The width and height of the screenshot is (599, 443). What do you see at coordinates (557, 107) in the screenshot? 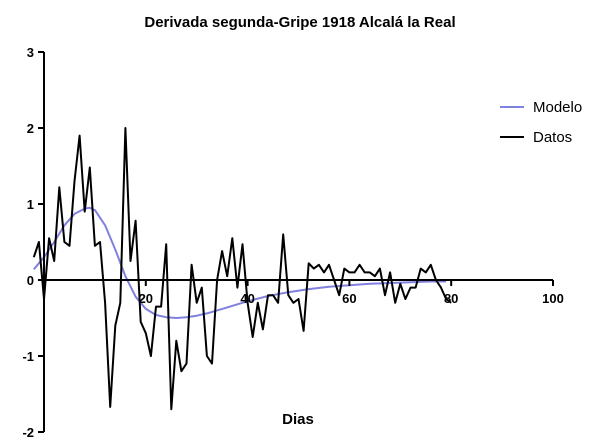
I see `legend-label-modelo: Modelo` at bounding box center [557, 107].